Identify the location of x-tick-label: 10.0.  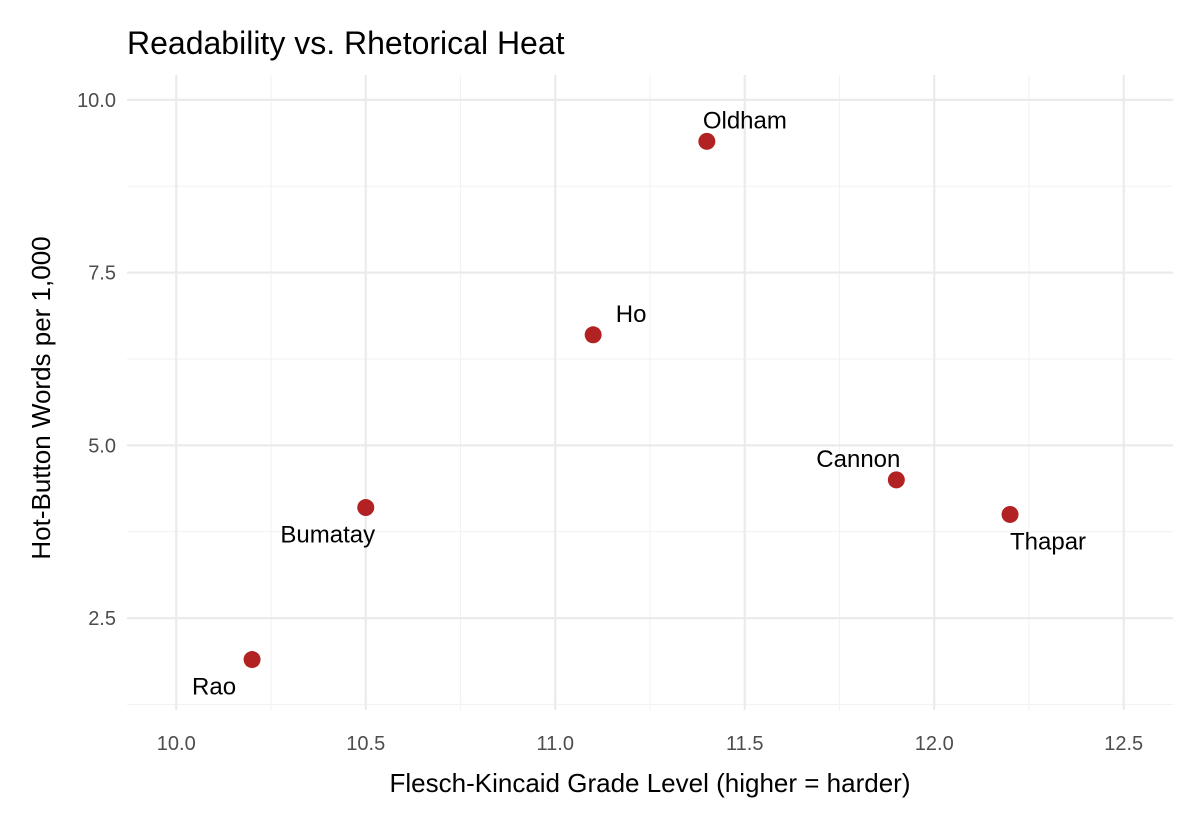
(176, 744).